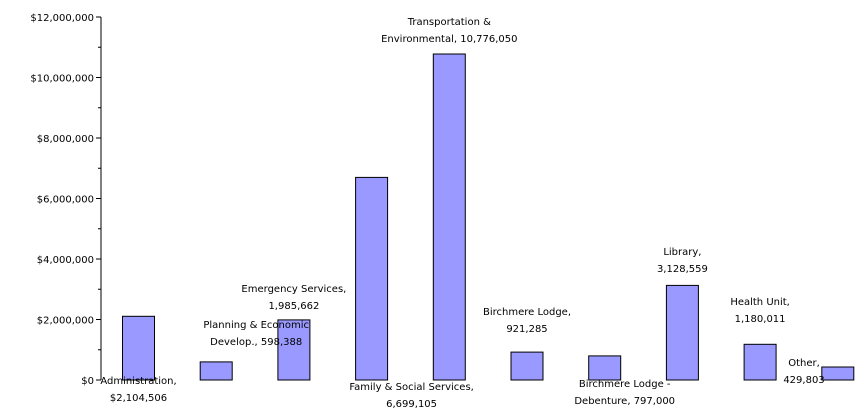  Describe the element at coordinates (449, 39) in the screenshot. I see `data-label-5-line-2: Environmental, 10,776,050` at that location.